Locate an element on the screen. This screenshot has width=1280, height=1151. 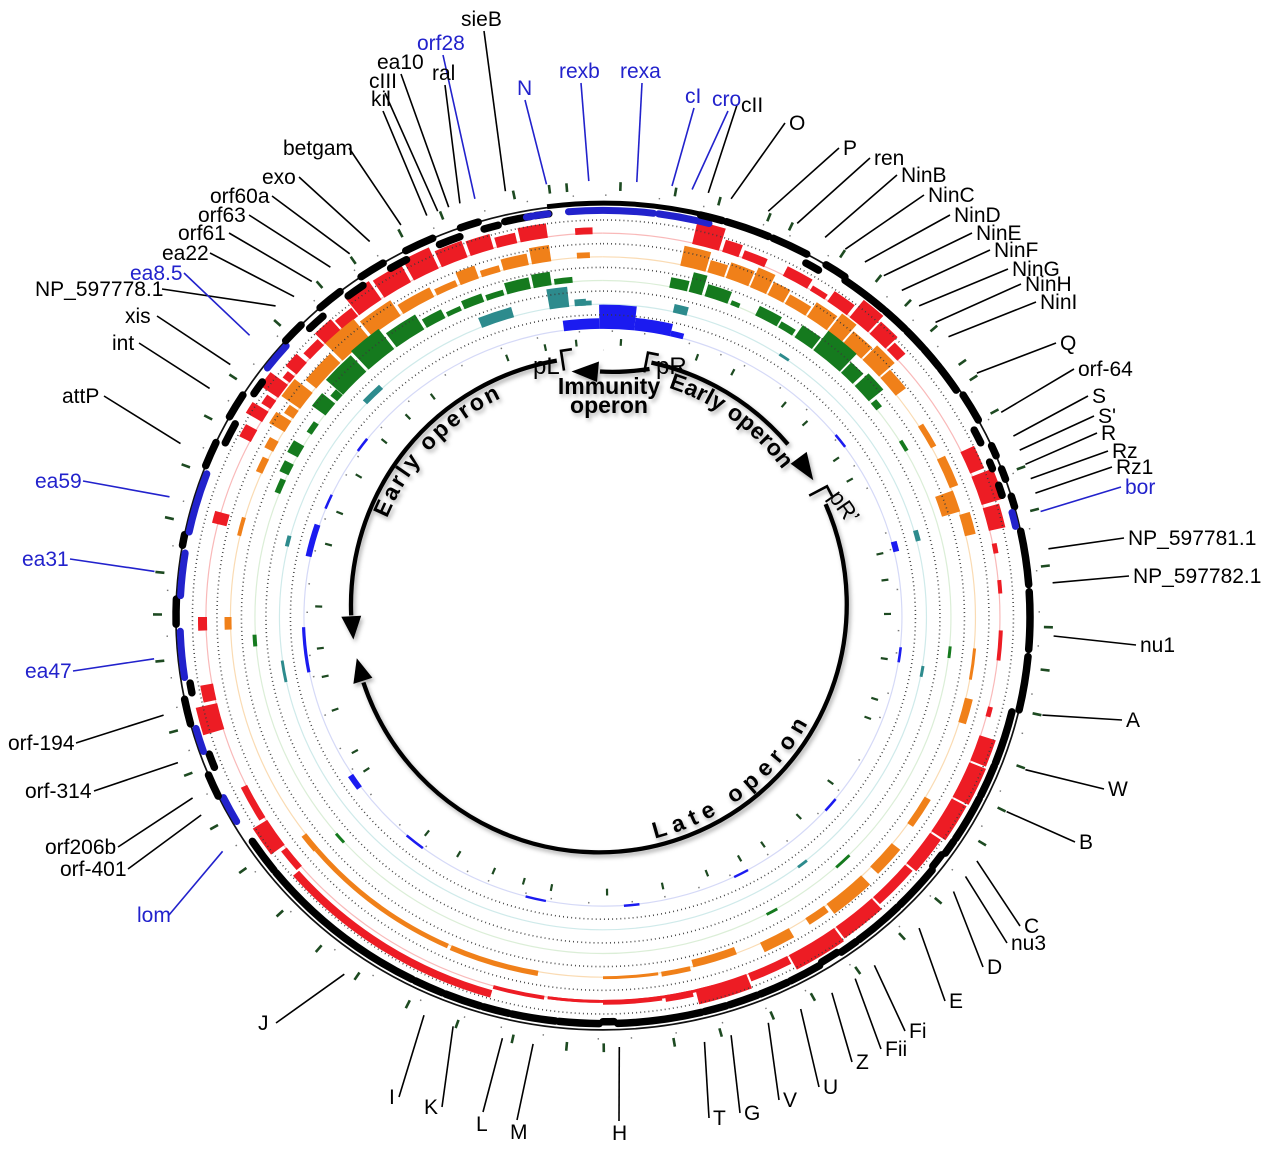
svg-text: orf-314 is located at coordinates (58, 791).